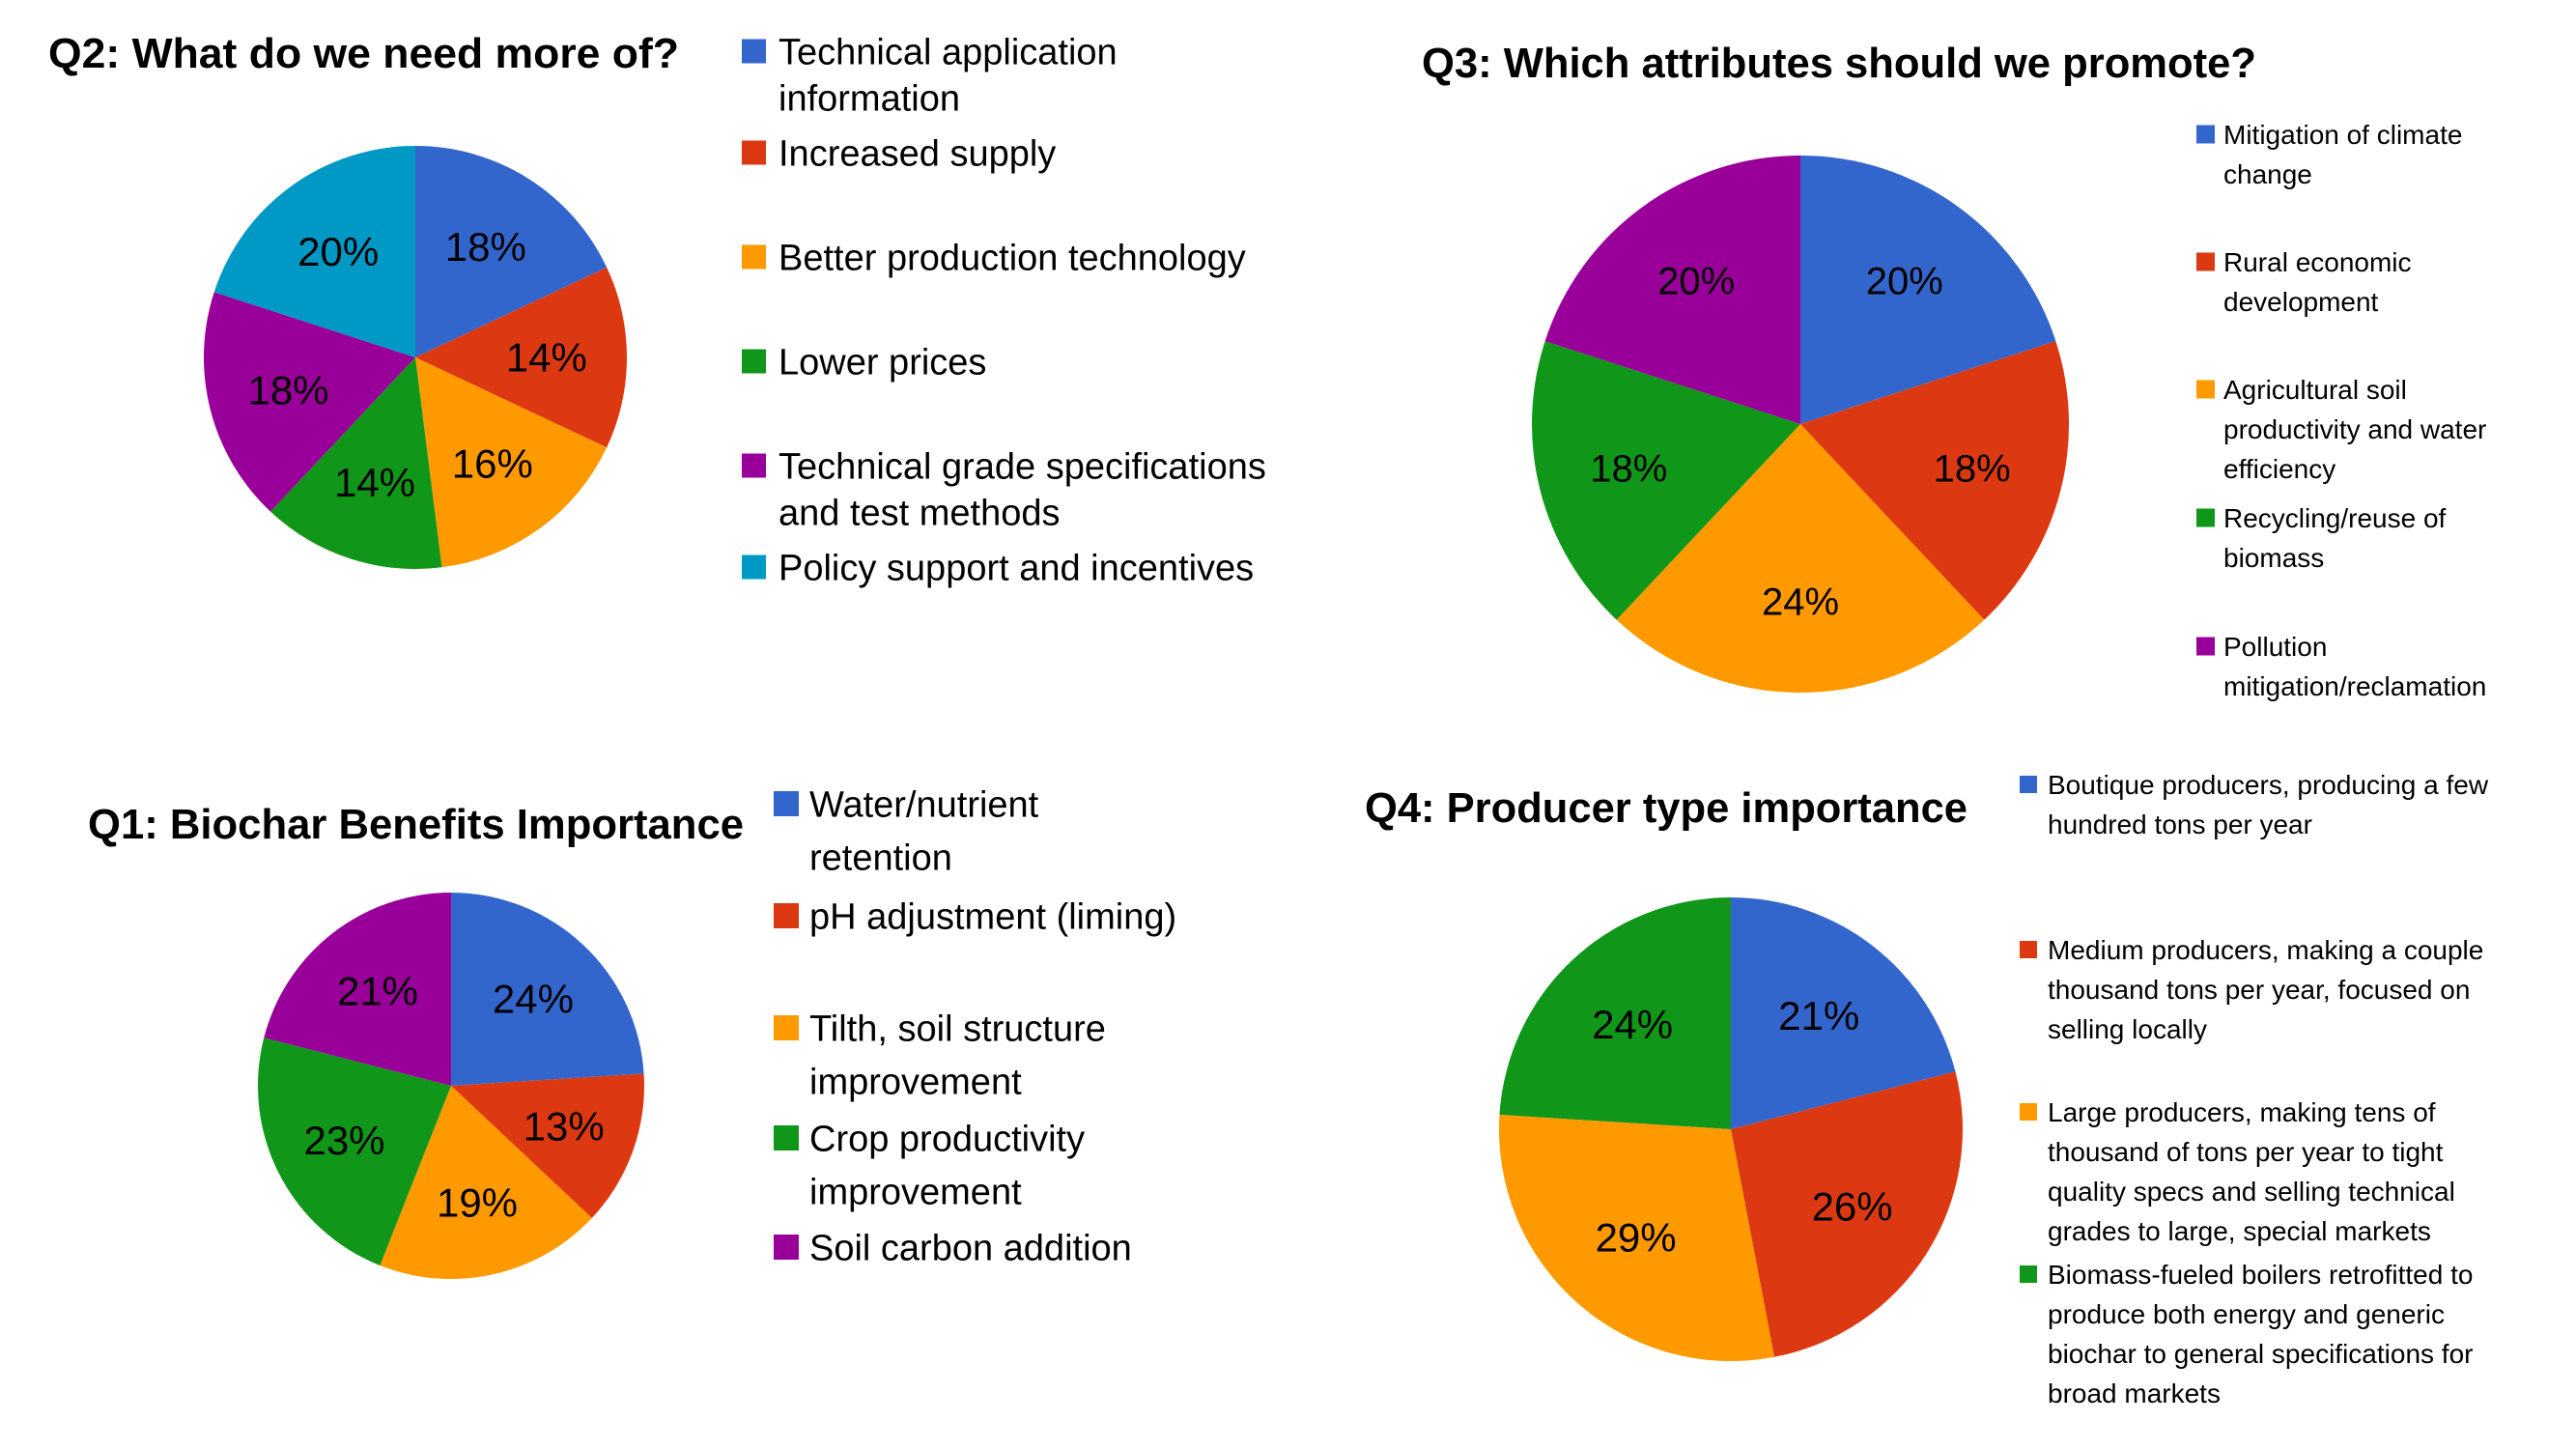 This screenshot has height=1449, width=2576. I want to click on legend-label: Rural economic, so click(2317, 262).